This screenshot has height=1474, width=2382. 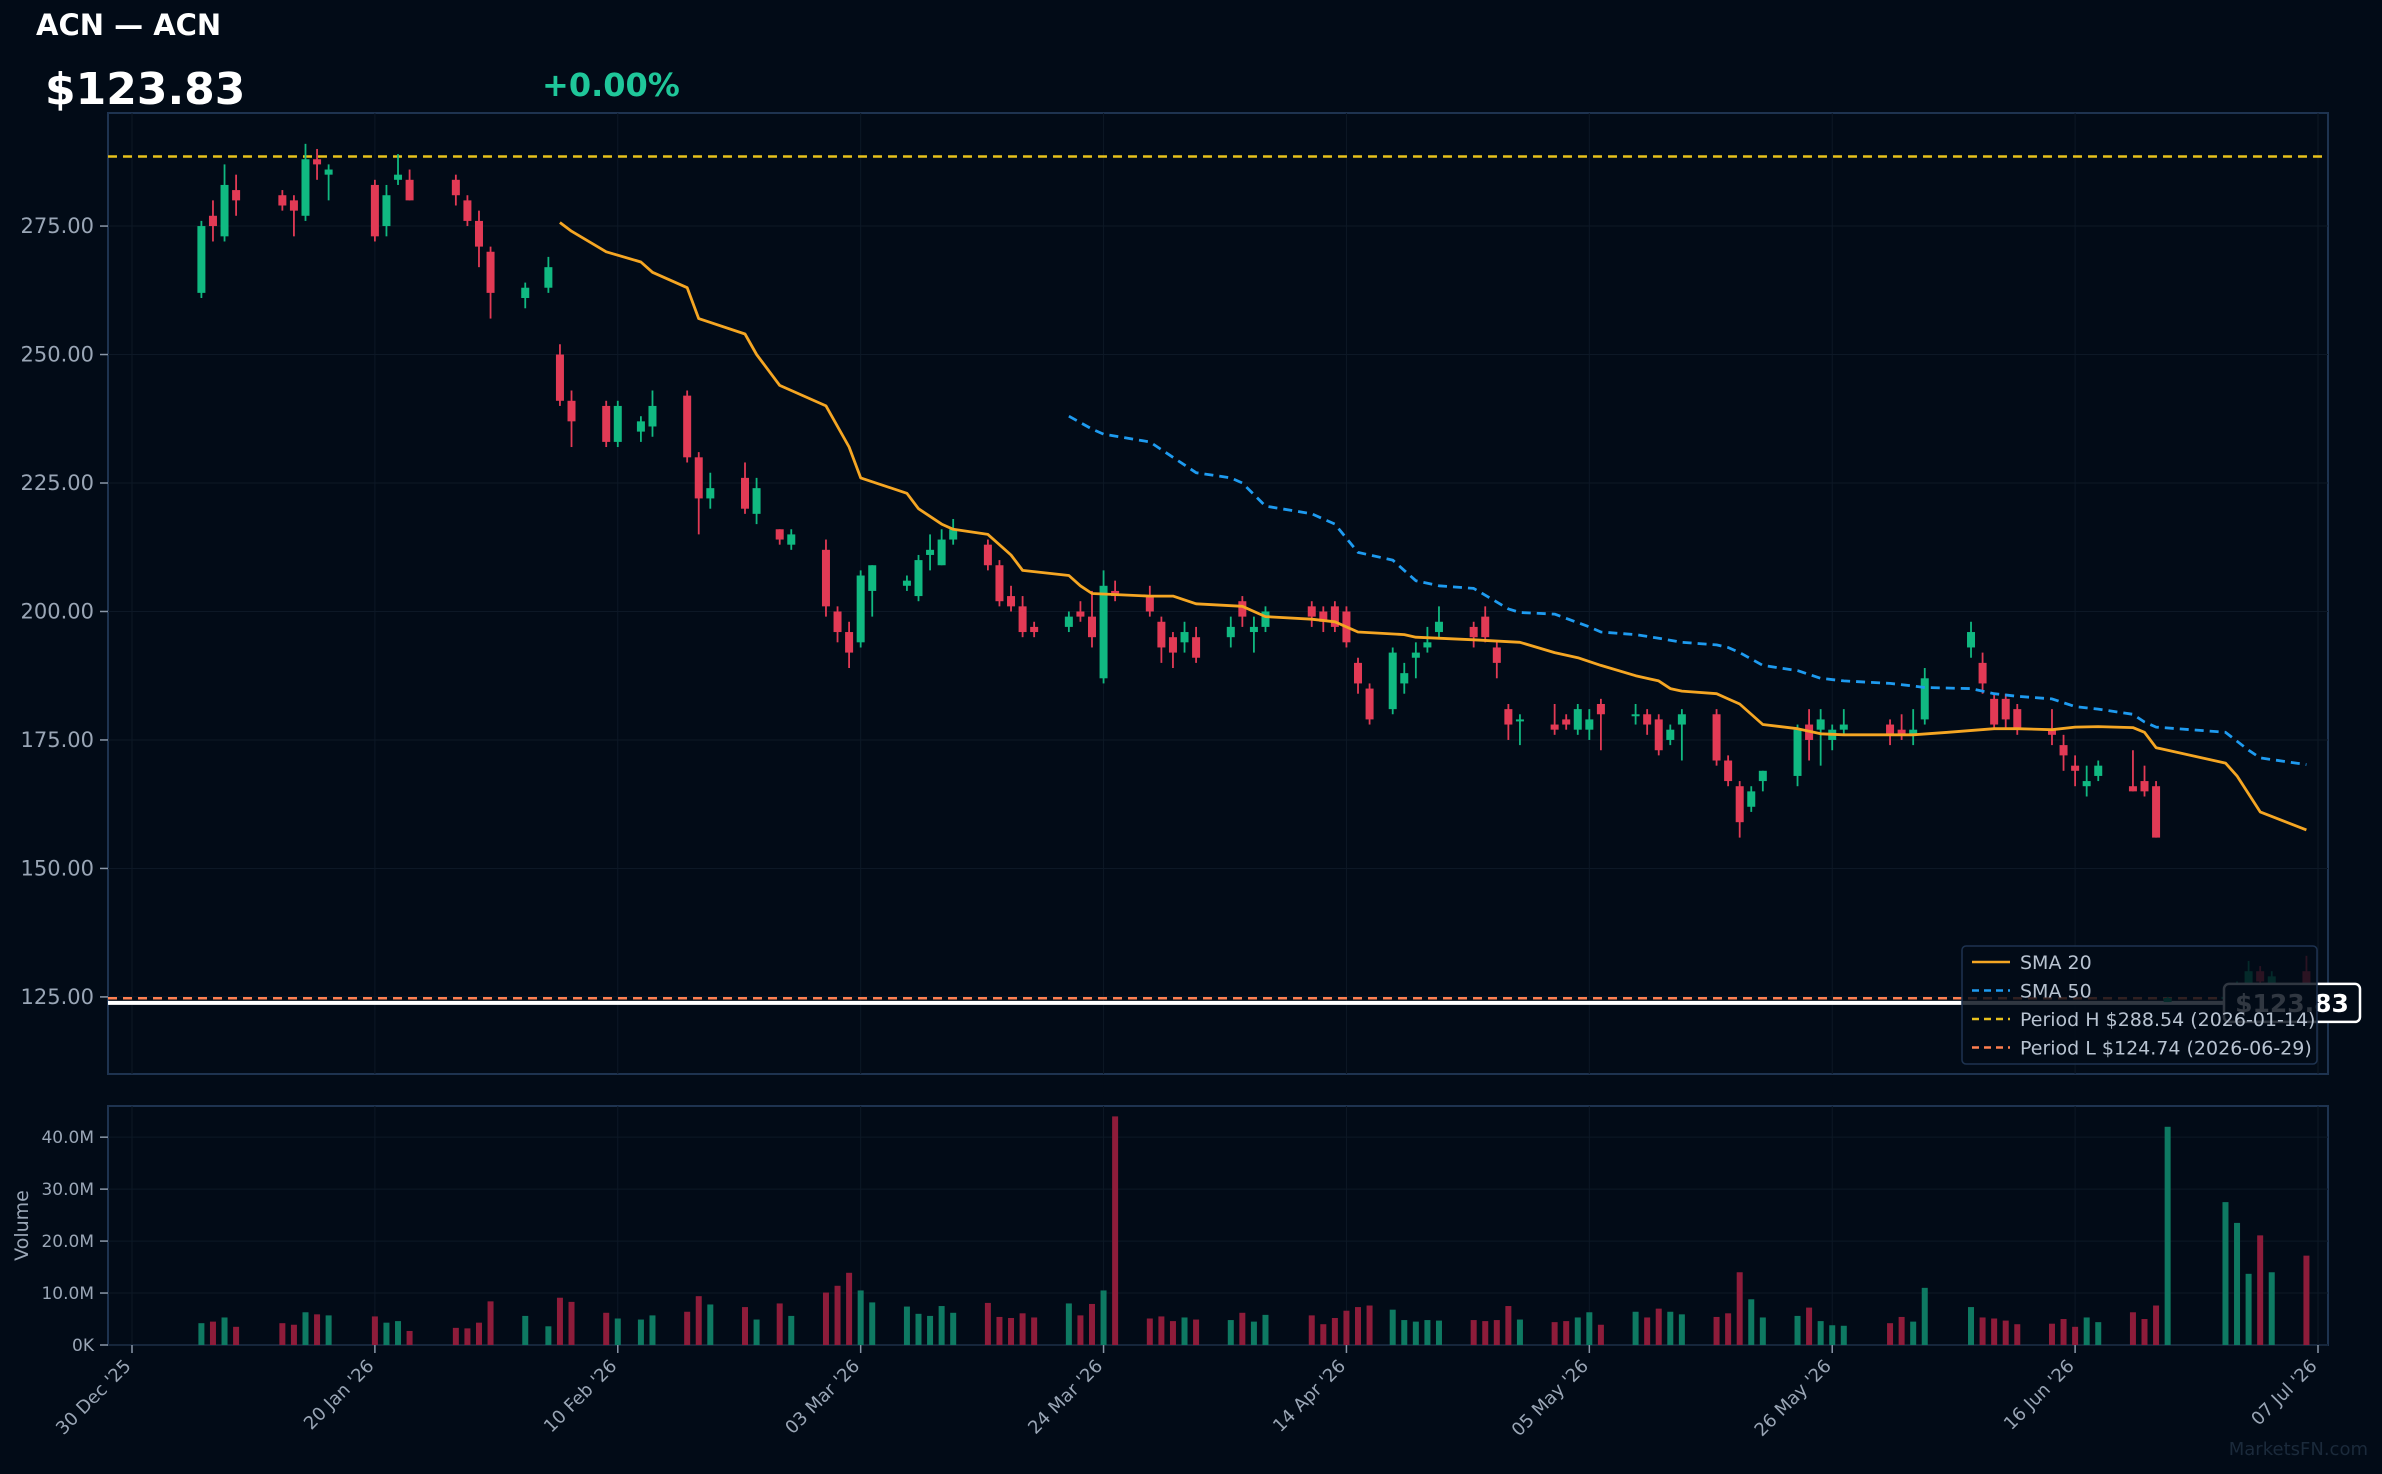 I want to click on current-price: $123.83, so click(x=145, y=89).